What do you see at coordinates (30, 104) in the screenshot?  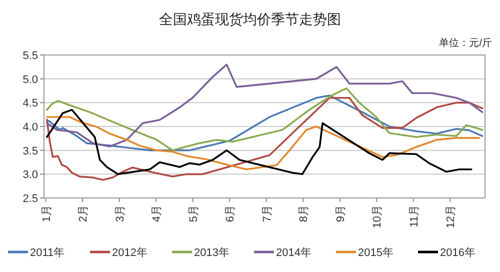 I see `y-tick-label: 4.5` at bounding box center [30, 104].